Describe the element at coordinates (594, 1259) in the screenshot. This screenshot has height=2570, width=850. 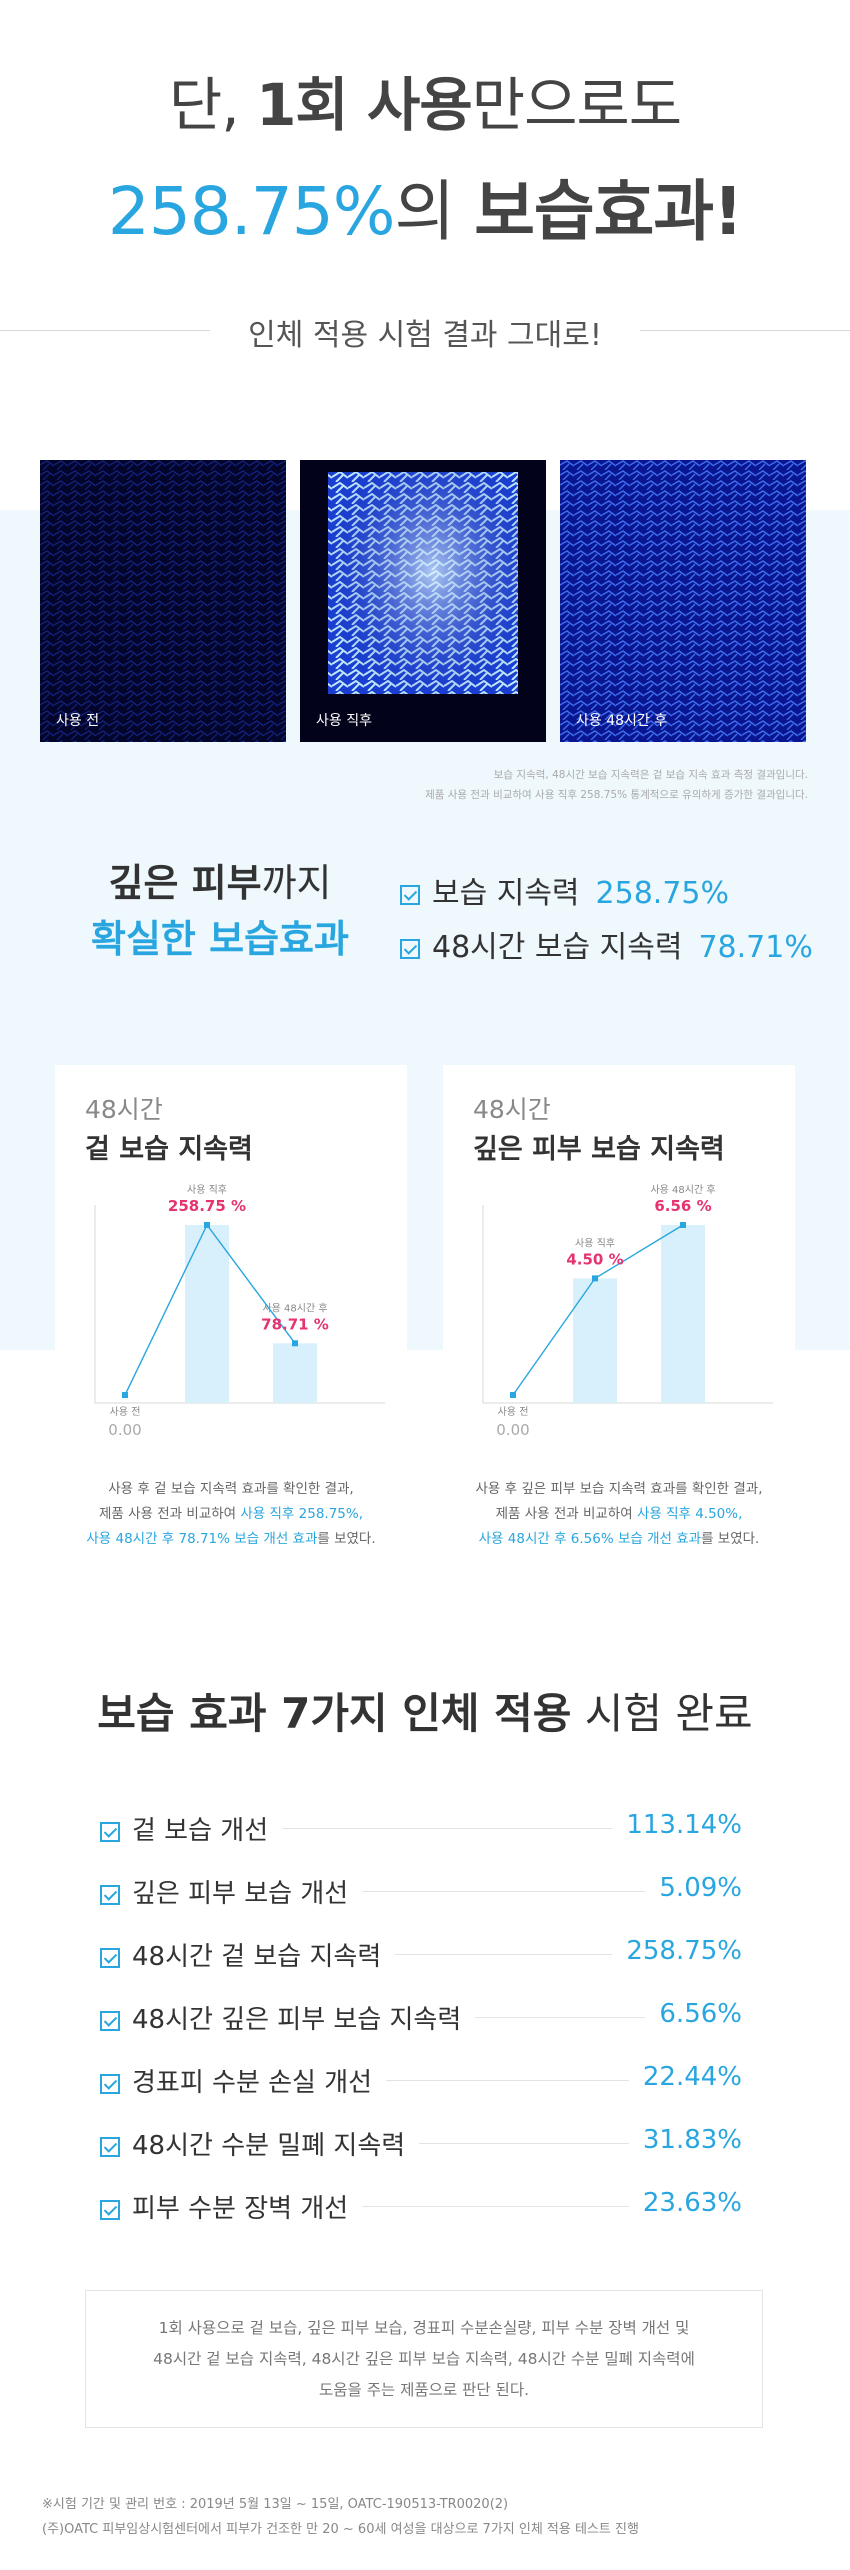
I see `data-label: 4.50 %` at that location.